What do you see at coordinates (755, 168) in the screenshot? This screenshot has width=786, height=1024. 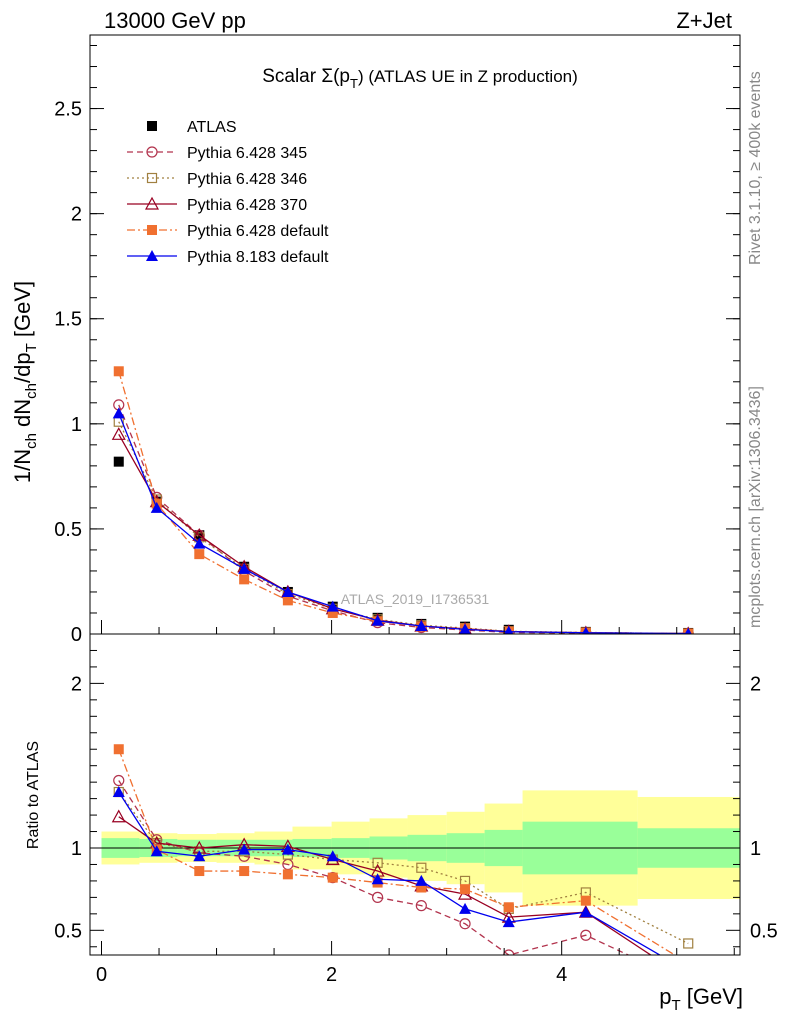 I see `side-label-top: Rivet 3.1.10, ≥ 400k events` at bounding box center [755, 168].